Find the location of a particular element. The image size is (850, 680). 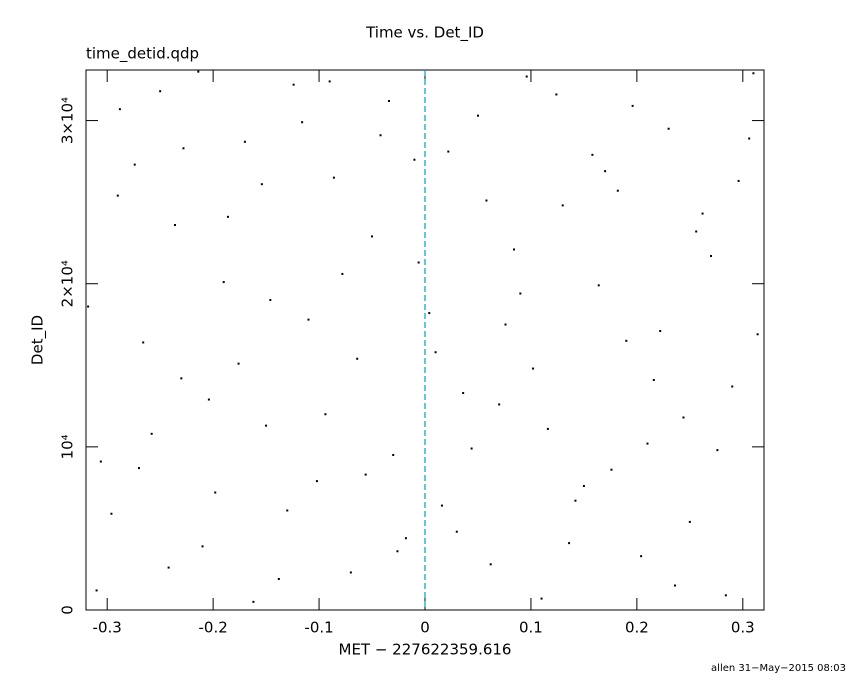

y-tick-label: 10⁴ is located at coordinates (68, 446).